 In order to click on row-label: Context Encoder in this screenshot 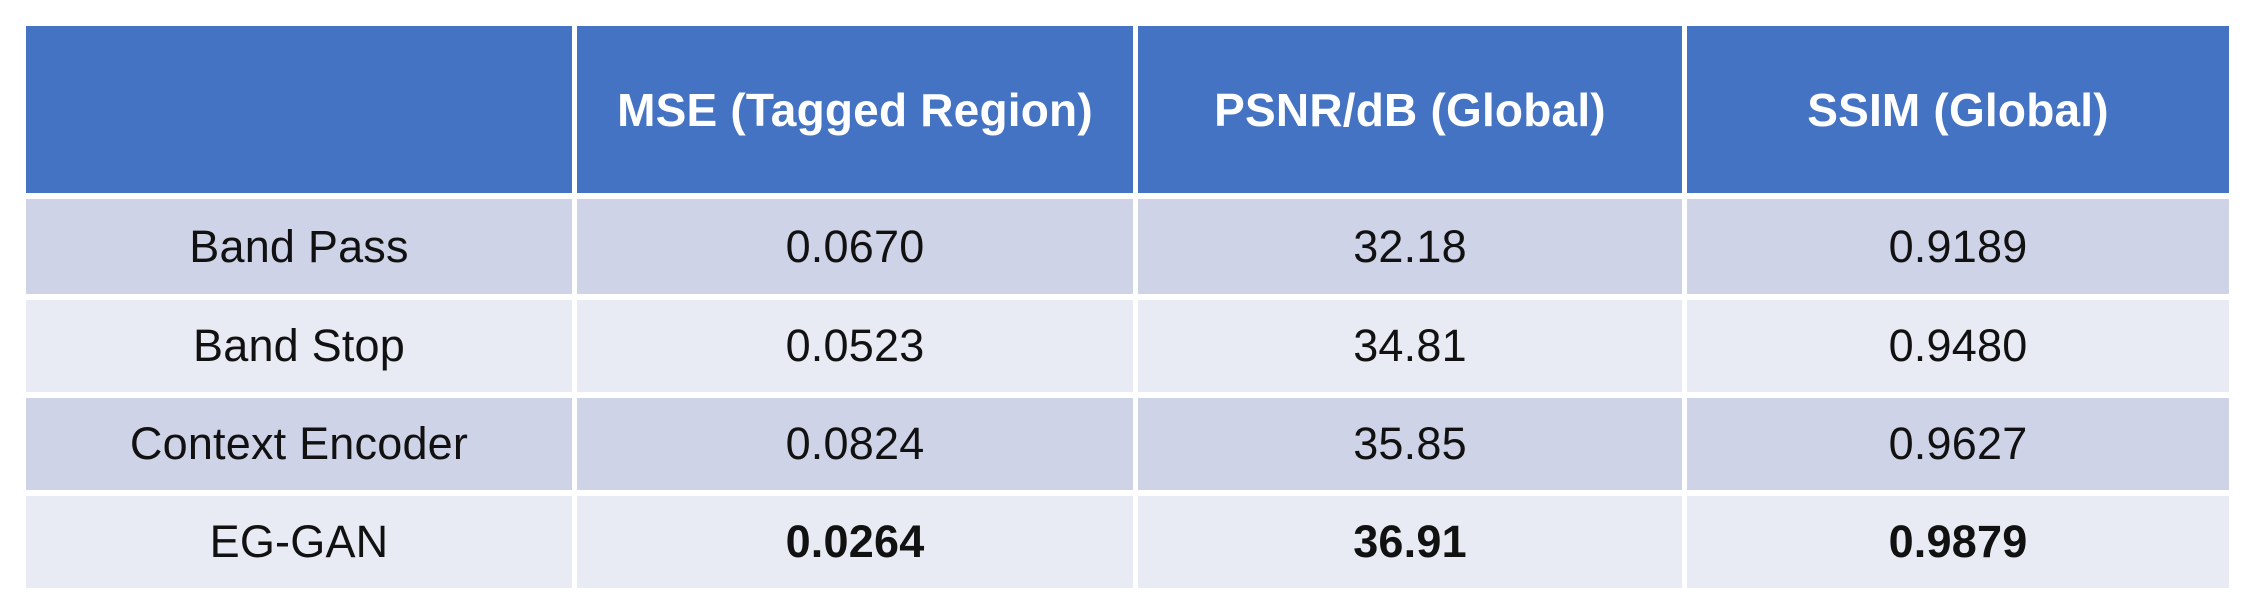, I will do `click(299, 444)`.